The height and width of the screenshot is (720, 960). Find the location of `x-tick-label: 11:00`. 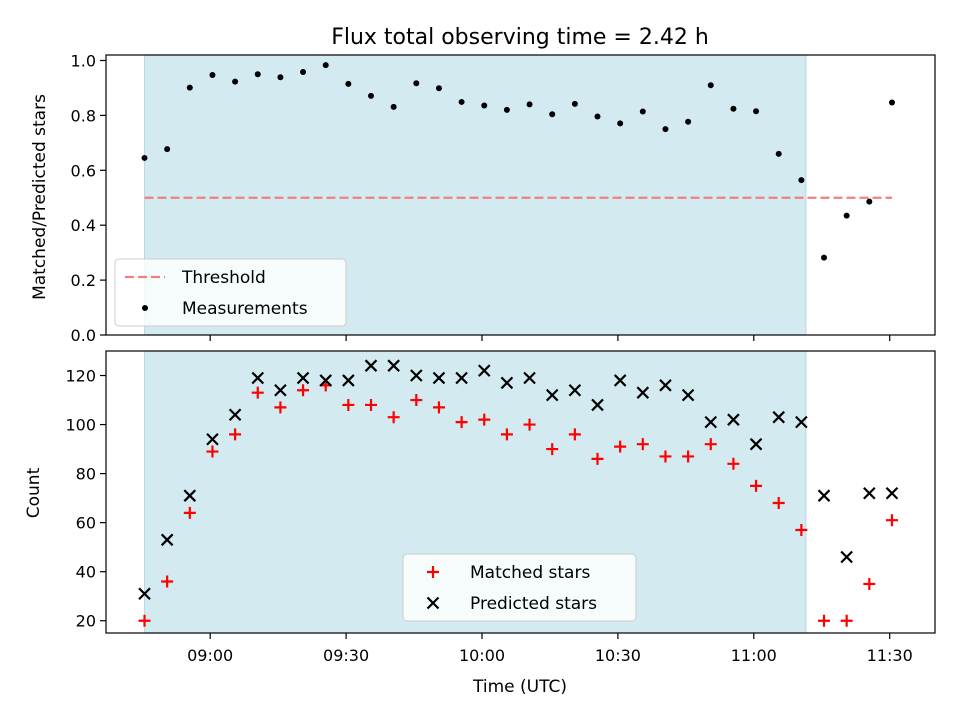

x-tick-label: 11:00 is located at coordinates (754, 655).